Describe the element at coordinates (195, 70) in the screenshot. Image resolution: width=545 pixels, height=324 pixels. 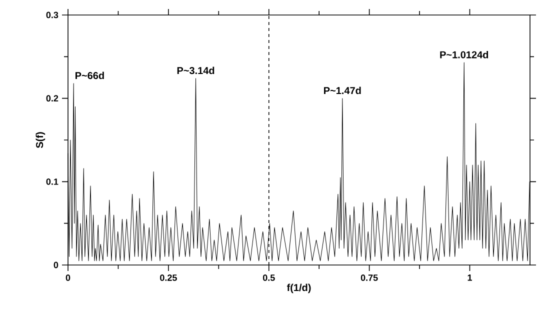
I see `annotation: P~3.14d` at that location.